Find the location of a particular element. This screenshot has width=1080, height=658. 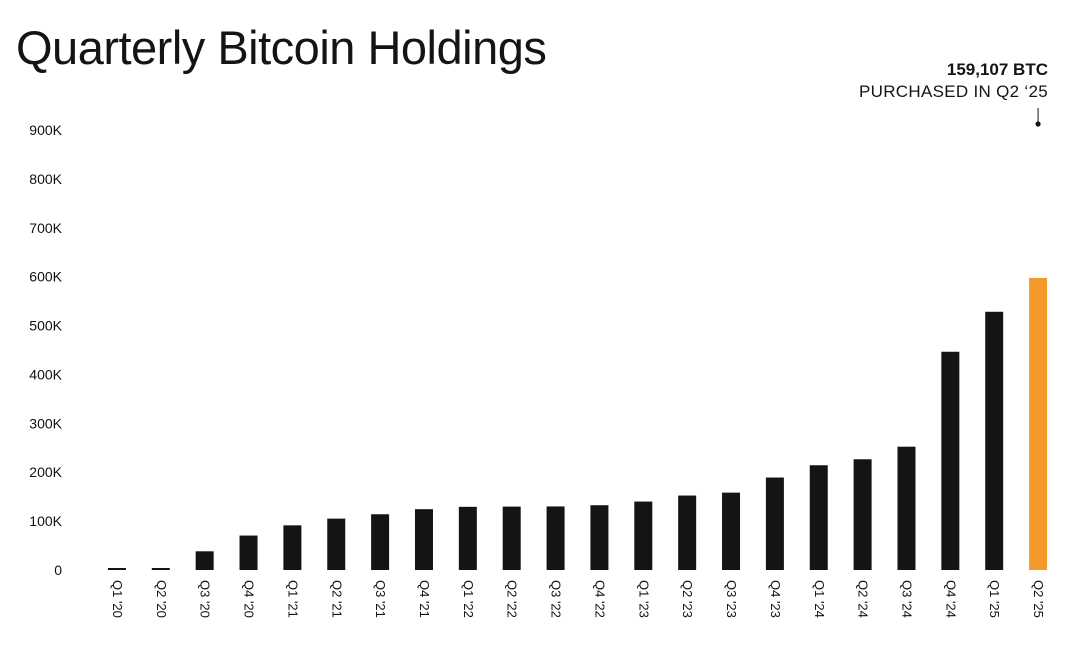

y-tick-label: 100K is located at coordinates (45, 521).